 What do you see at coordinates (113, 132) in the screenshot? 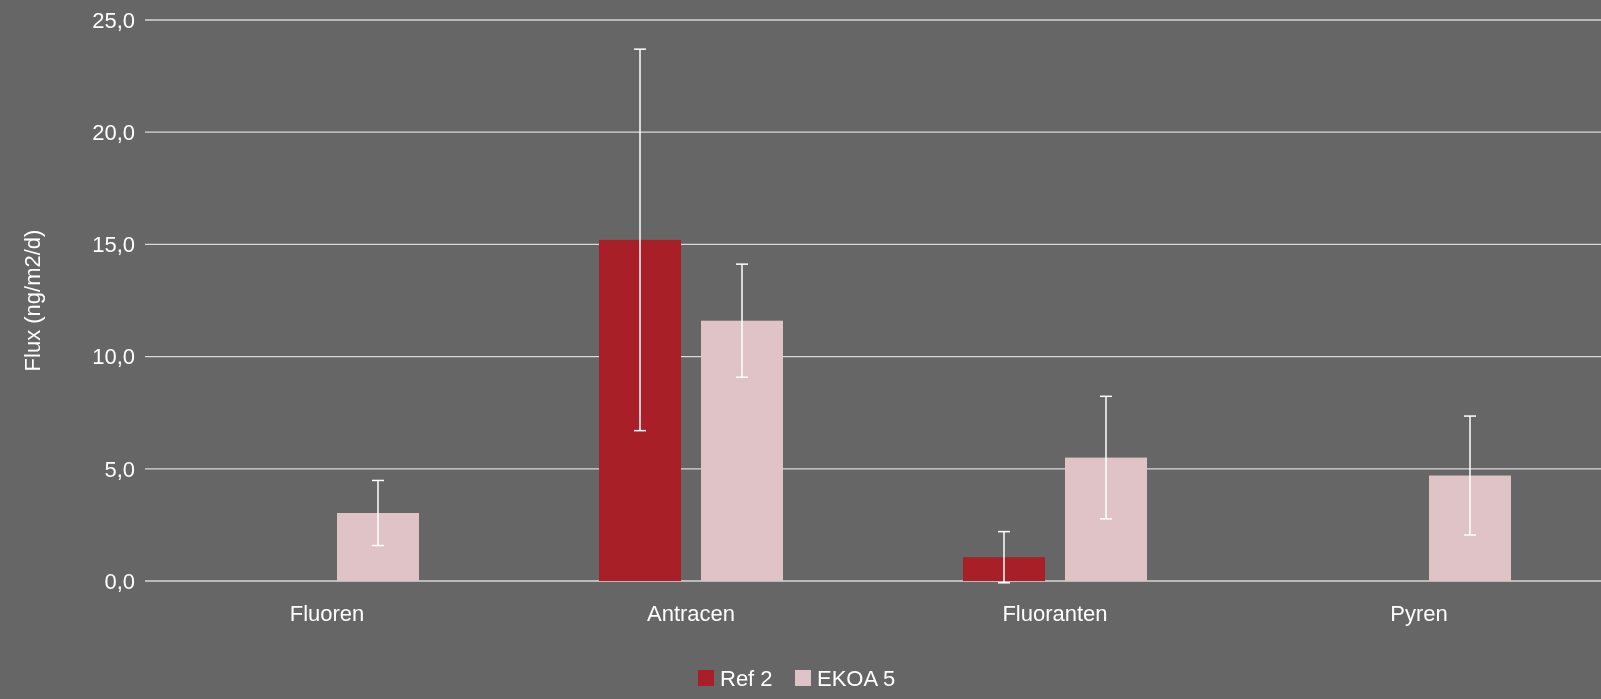
I see `y-tick-label: 20,0` at bounding box center [113, 132].